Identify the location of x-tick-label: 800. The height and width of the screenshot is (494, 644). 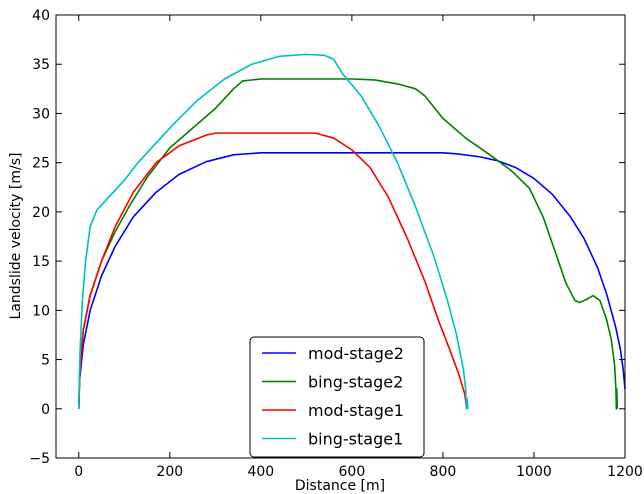
(443, 472).